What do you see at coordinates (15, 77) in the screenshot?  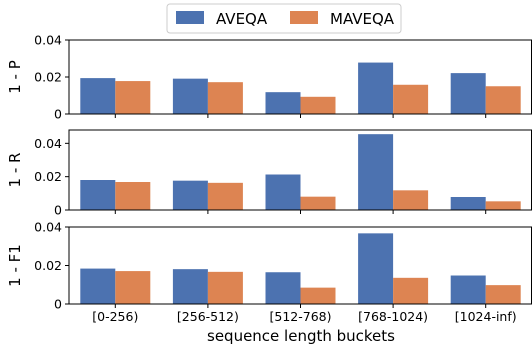 I see `y-axis-label: 1 - P` at bounding box center [15, 77].